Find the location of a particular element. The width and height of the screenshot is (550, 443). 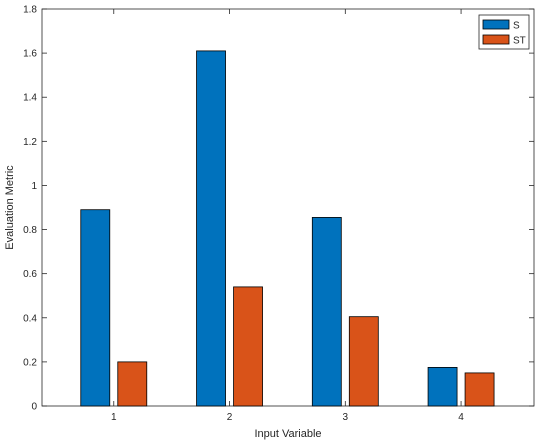

y-tick-label: 1.6 is located at coordinates (30, 54).